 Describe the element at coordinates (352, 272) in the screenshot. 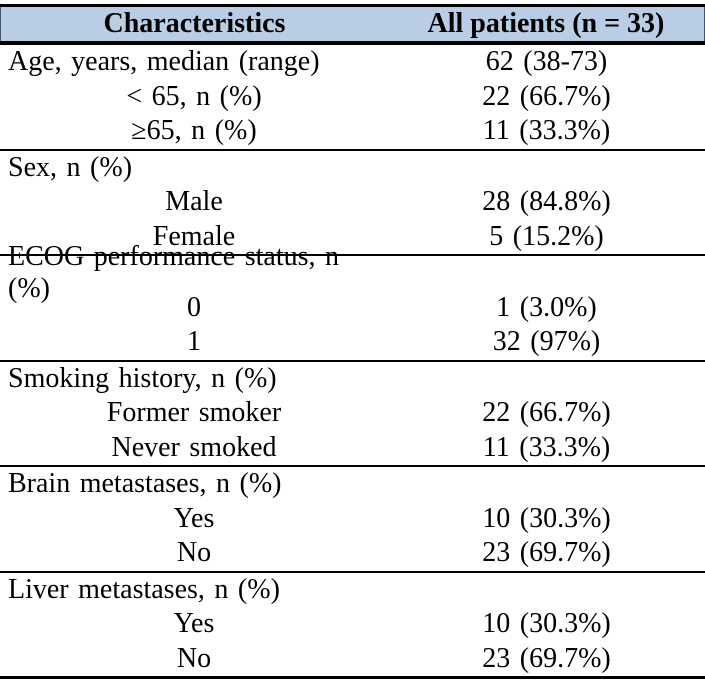

I see `table-row: ECOG performance status, n (%)` at that location.